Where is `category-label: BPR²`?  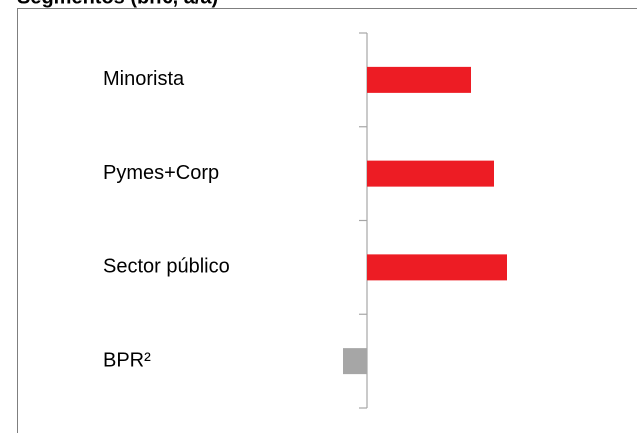
category-label: BPR² is located at coordinates (127, 360).